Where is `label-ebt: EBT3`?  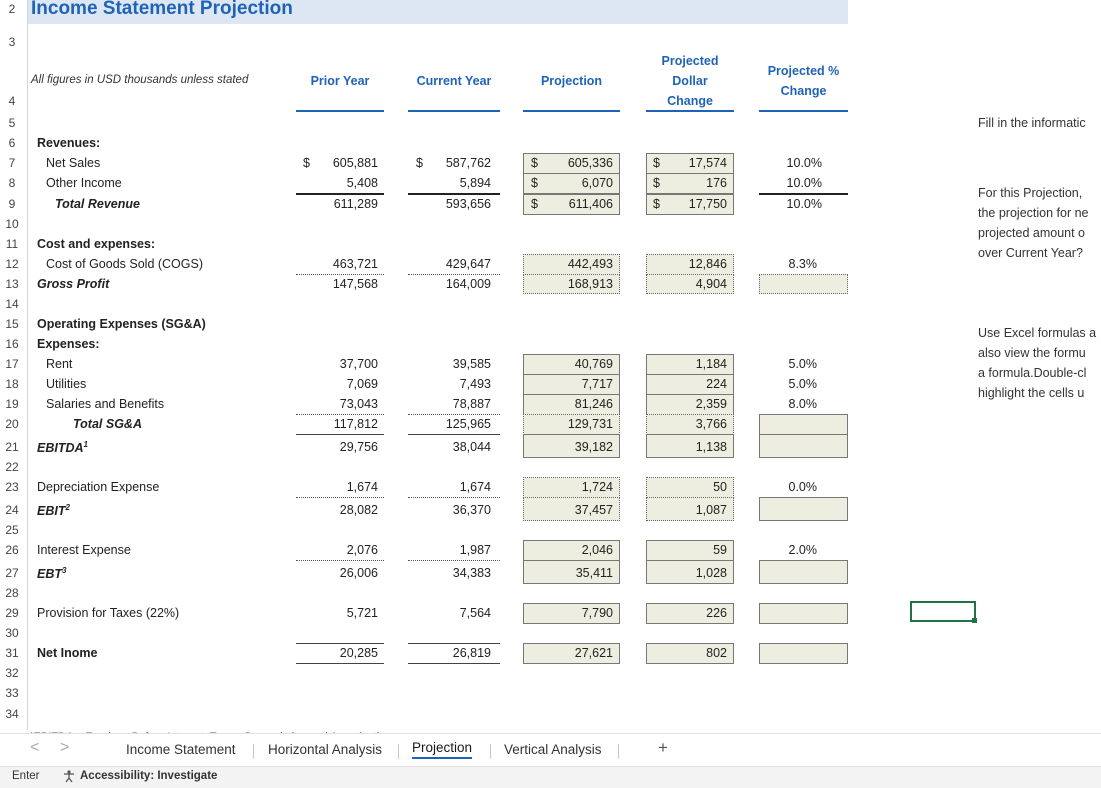 label-ebt: EBT3 is located at coordinates (51, 573).